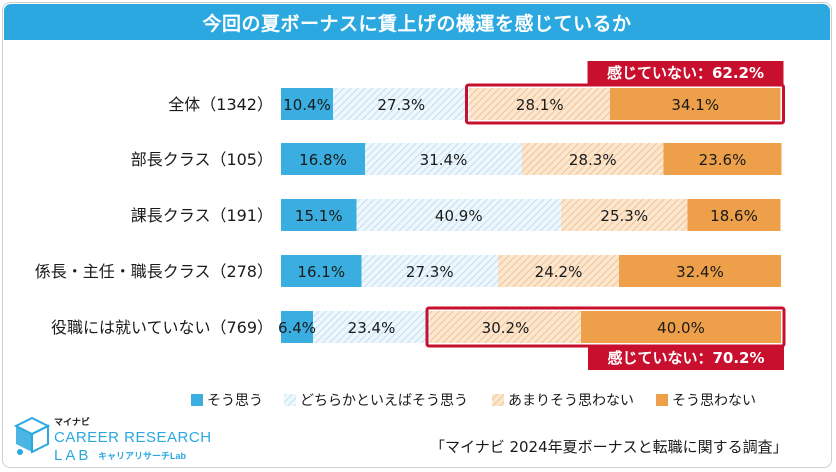  Describe the element at coordinates (609, 447) in the screenshot. I see `source-citation: 「マイナビ 2024年夏ボーナスと転職に関する調査」` at that location.